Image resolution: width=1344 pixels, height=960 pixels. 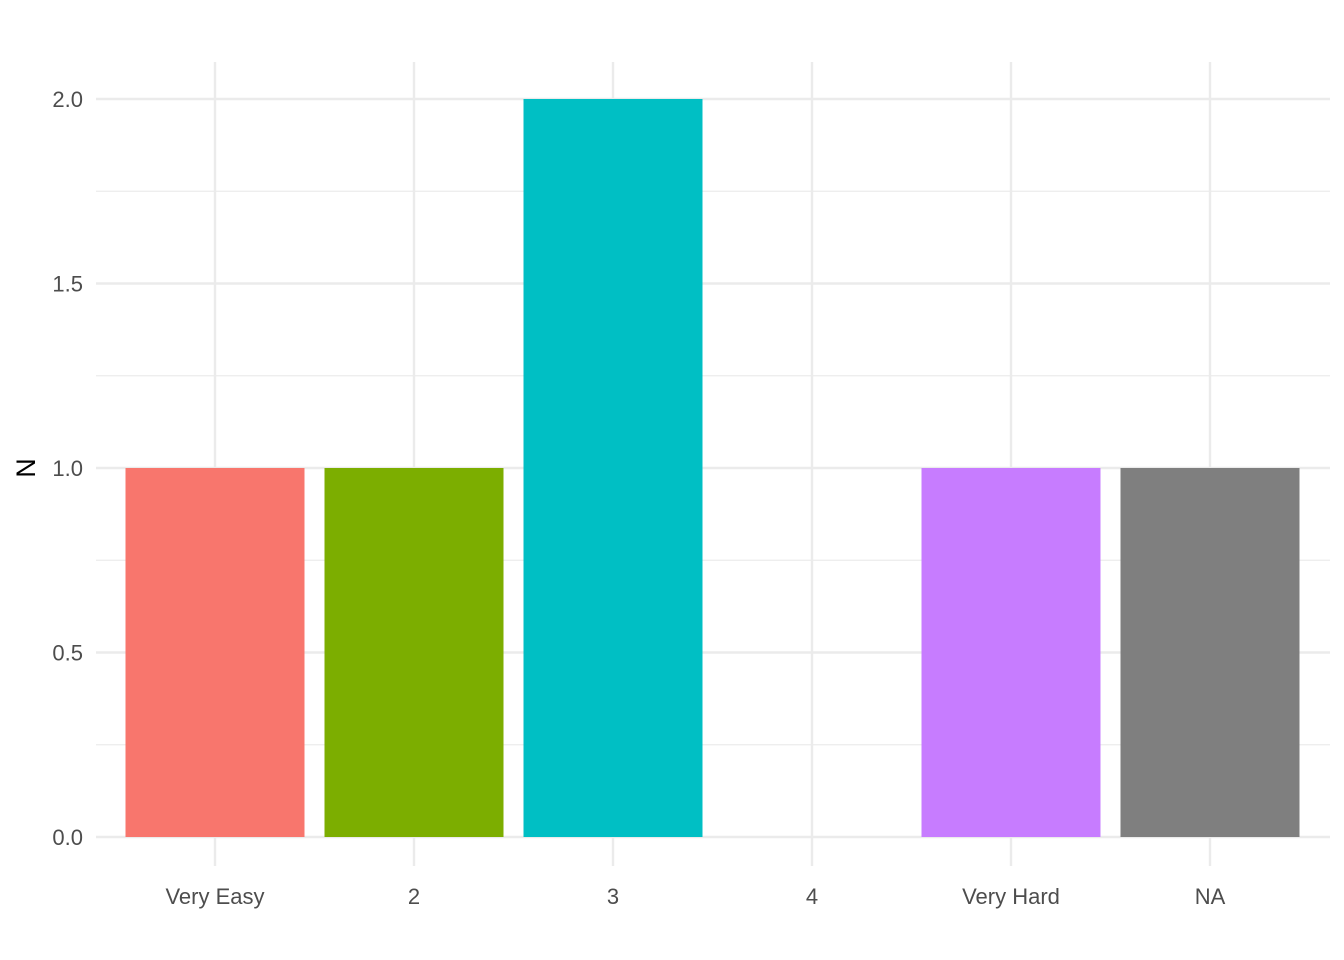 I want to click on x-tick-label: NA, so click(x=1210, y=896).